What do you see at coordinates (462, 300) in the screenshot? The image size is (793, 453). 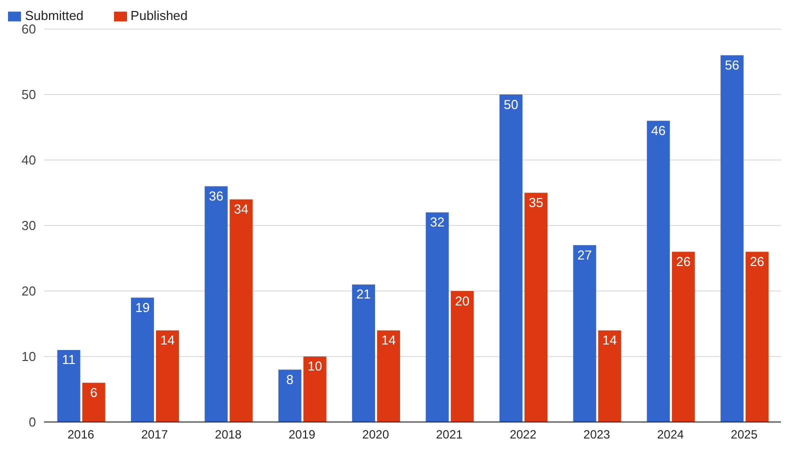 I see `data-label: 20` at bounding box center [462, 300].